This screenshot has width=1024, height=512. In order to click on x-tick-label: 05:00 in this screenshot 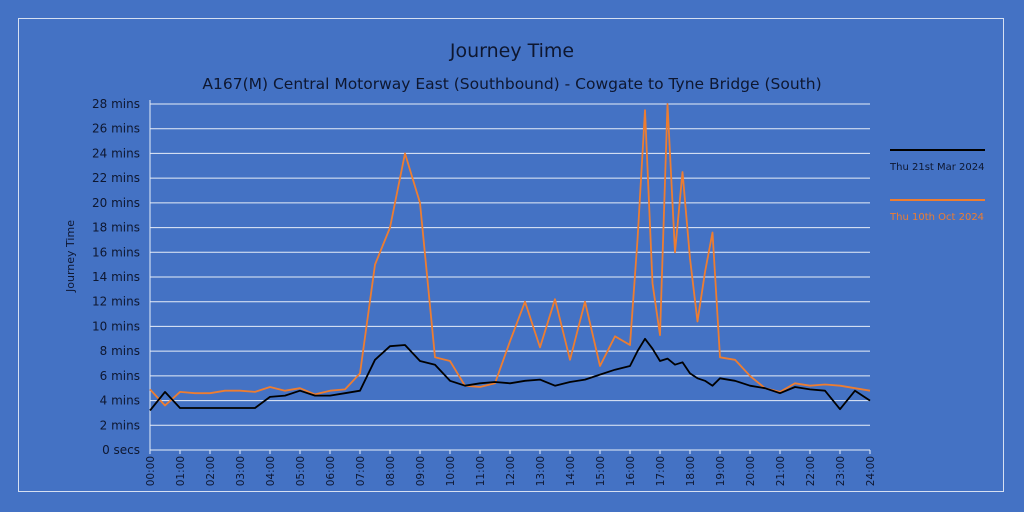, I will do `click(301, 471)`.